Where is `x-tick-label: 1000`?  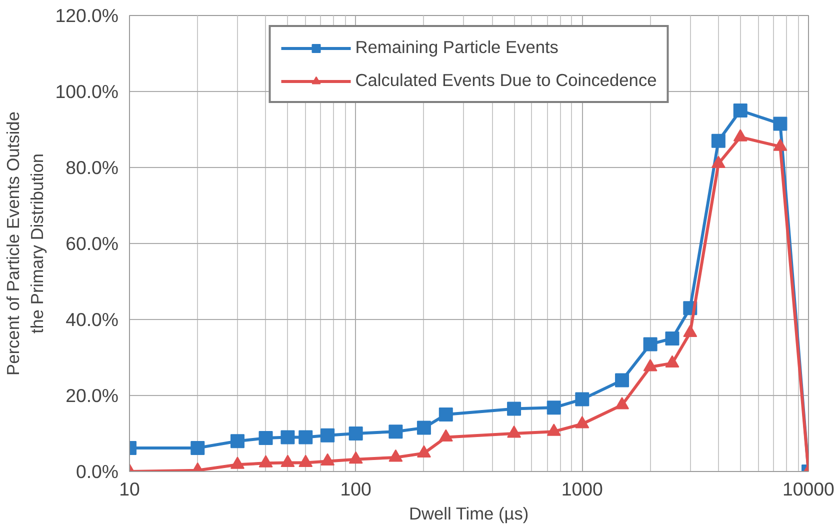 x-tick-label: 1000 is located at coordinates (582, 489).